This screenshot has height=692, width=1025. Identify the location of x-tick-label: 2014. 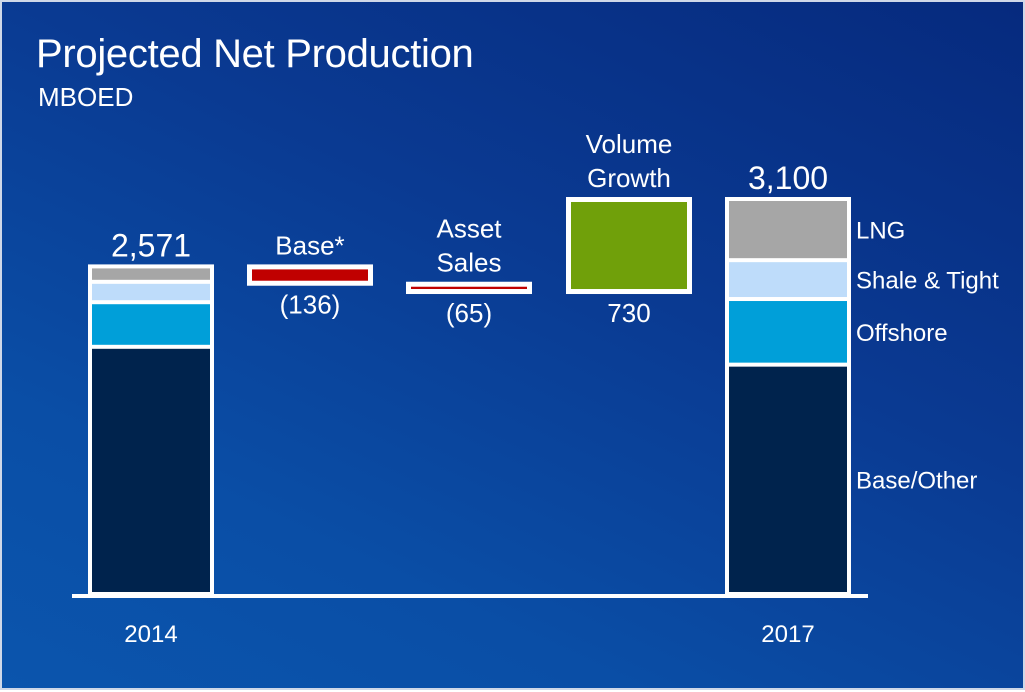
(150, 634).